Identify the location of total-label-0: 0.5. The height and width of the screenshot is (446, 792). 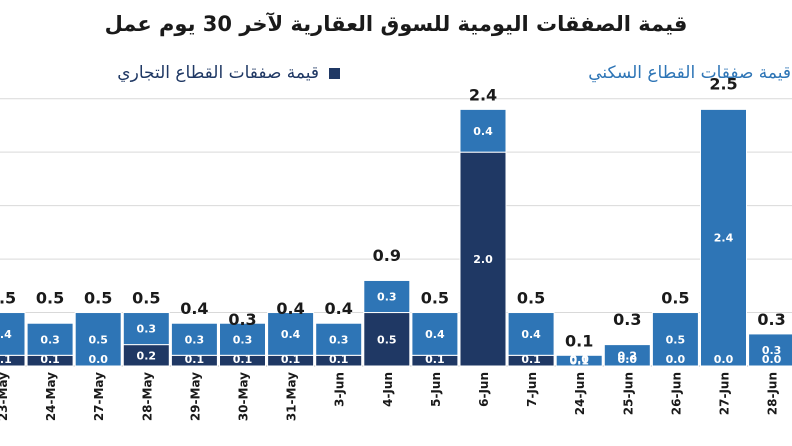
(8, 298).